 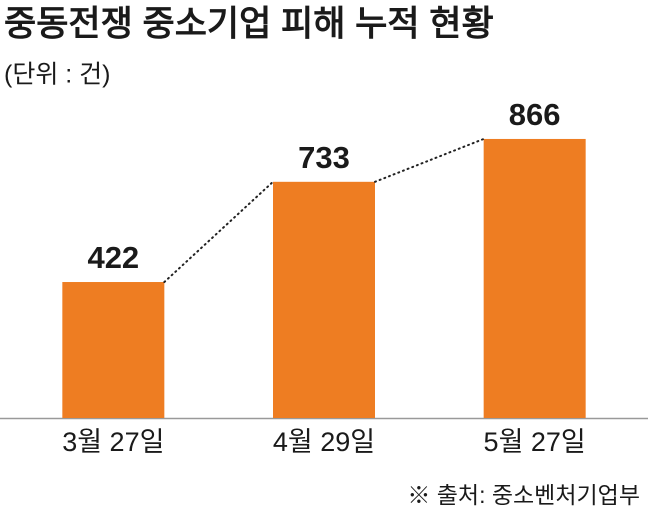 I want to click on x-tick-label: 3월 27일, so click(x=113, y=442).